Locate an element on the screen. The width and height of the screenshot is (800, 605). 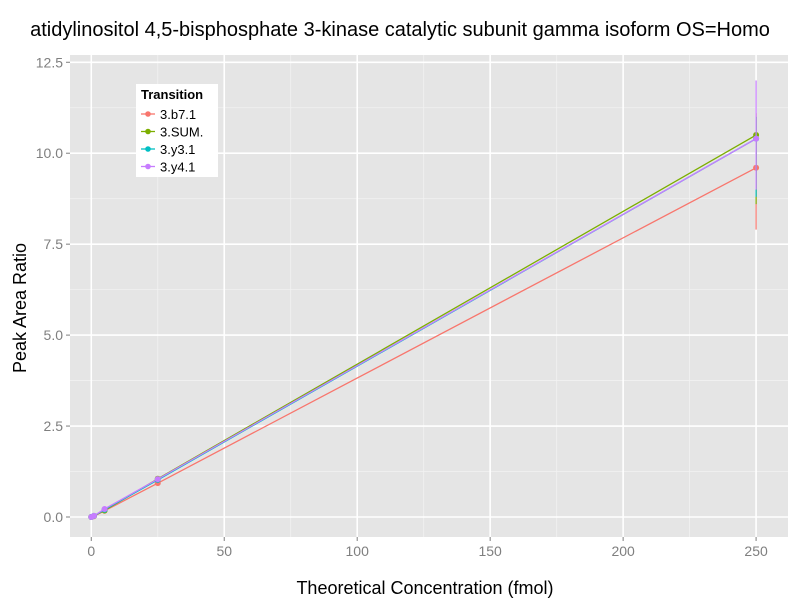
legend: Transition 3.b7.1 3.SUM. 3.y3.1 3.y4.1 is located at coordinates (177, 130).